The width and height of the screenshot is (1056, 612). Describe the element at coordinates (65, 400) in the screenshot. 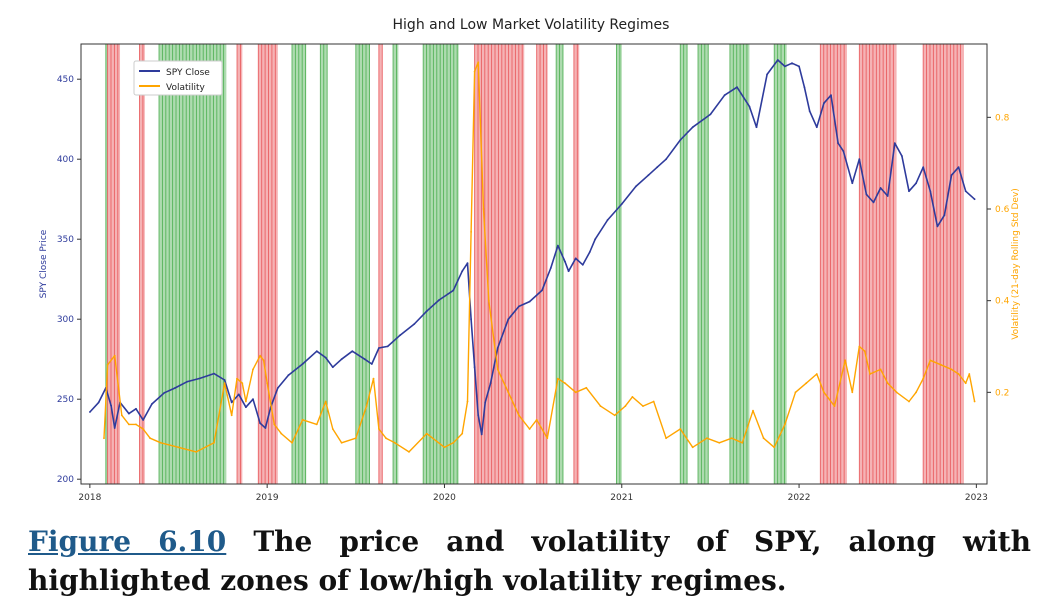

I see `y-tick-label: 250` at that location.